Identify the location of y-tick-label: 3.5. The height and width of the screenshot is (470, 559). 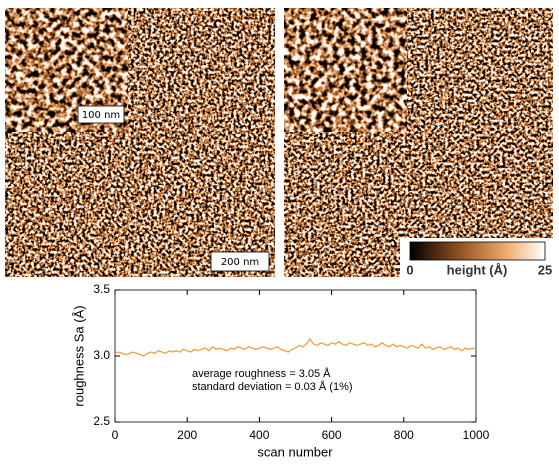
(101, 289).